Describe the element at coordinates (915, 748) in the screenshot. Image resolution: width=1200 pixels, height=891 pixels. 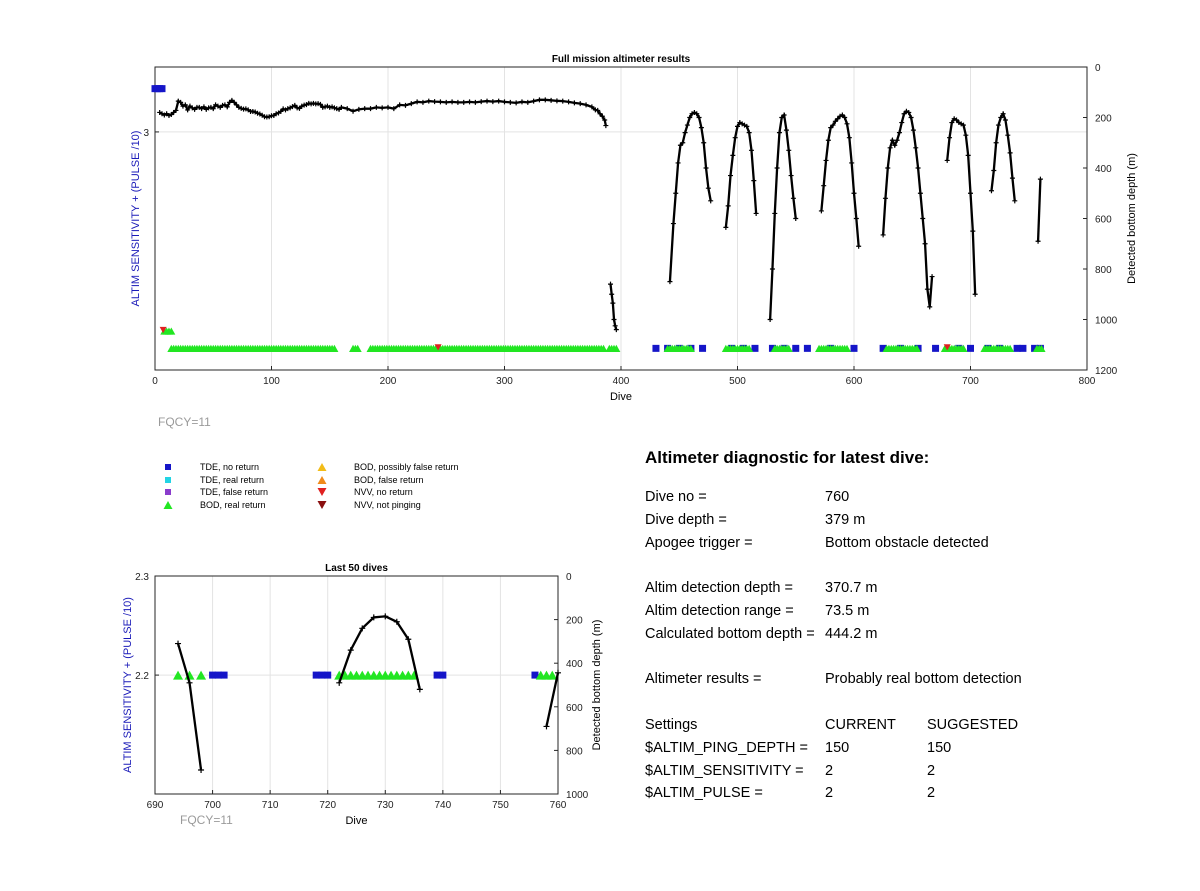
I see `setting-row-ping-depth: $ALTIM_PING_DEPTH = 150 150` at that location.